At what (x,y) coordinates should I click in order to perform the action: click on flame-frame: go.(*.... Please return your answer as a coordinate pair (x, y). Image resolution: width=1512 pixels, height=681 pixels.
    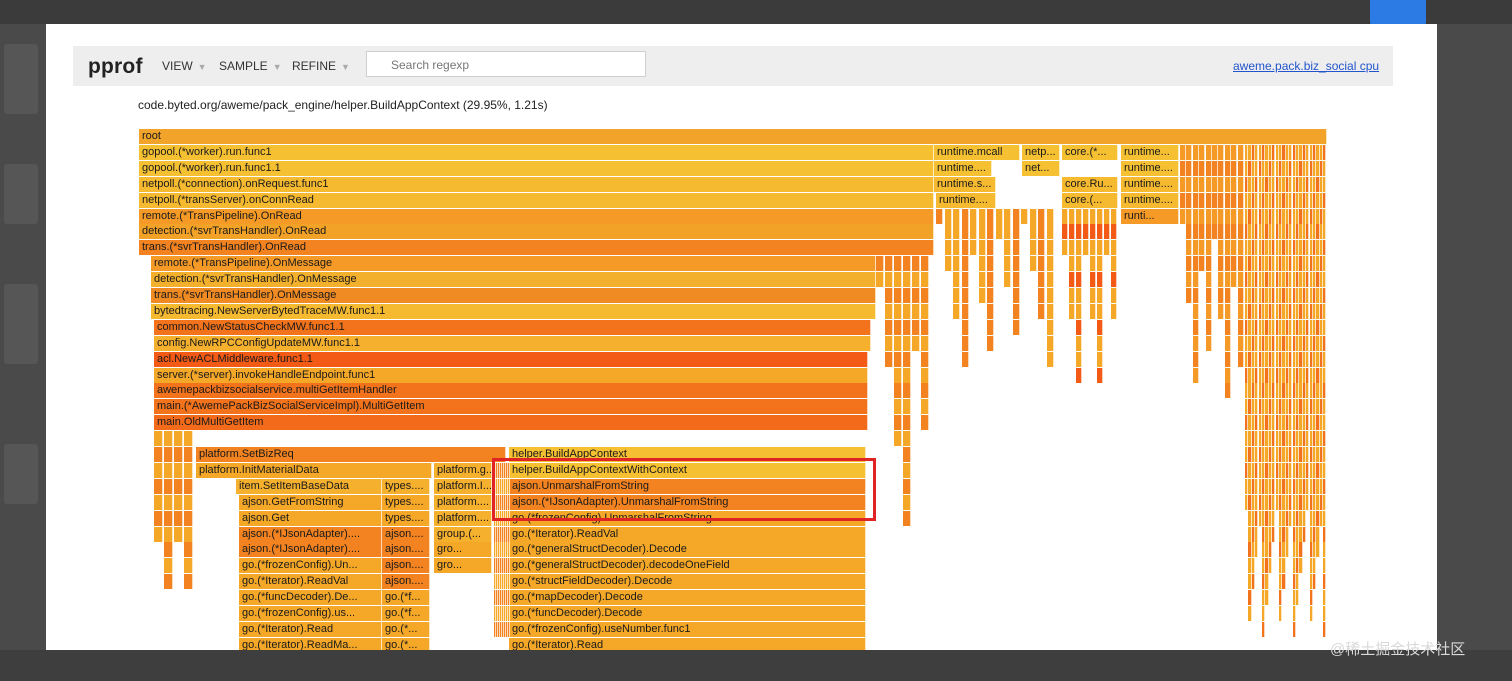
    Looking at the image, I should click on (406, 643).